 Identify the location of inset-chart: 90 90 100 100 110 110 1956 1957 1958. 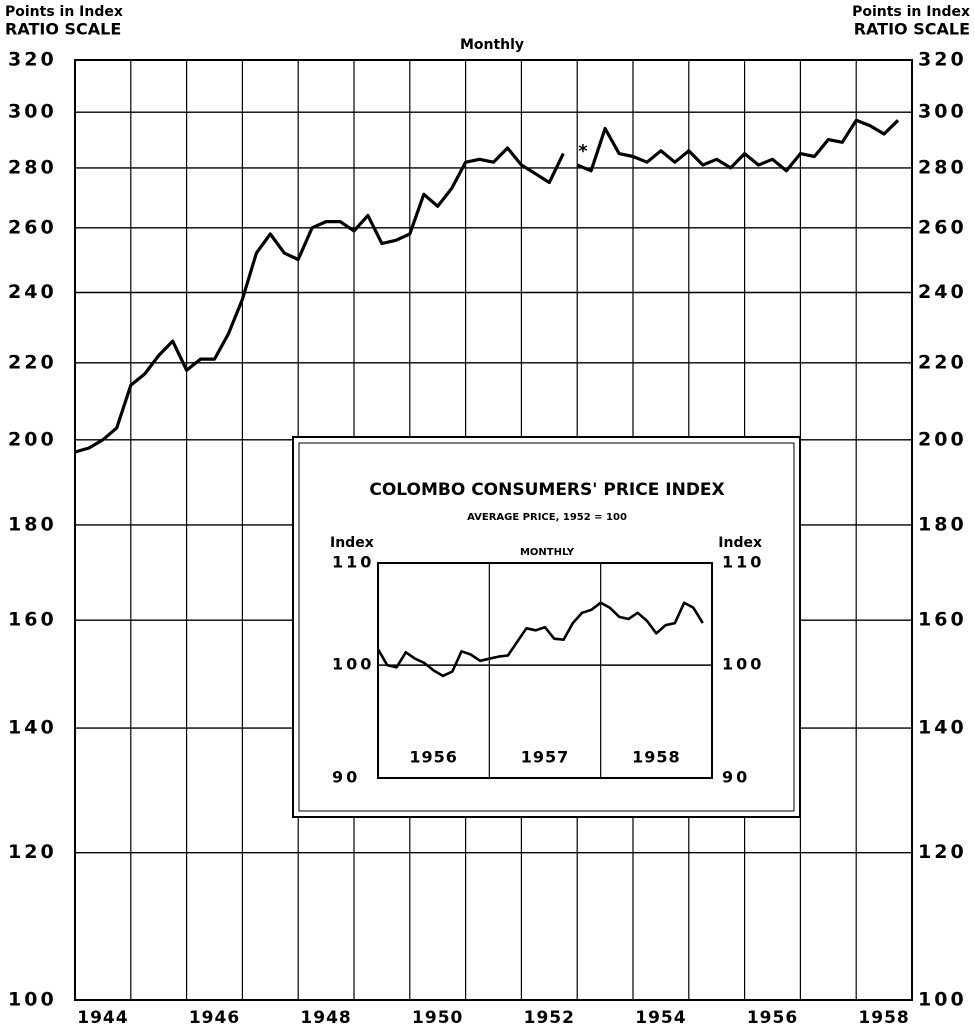
(548, 670).